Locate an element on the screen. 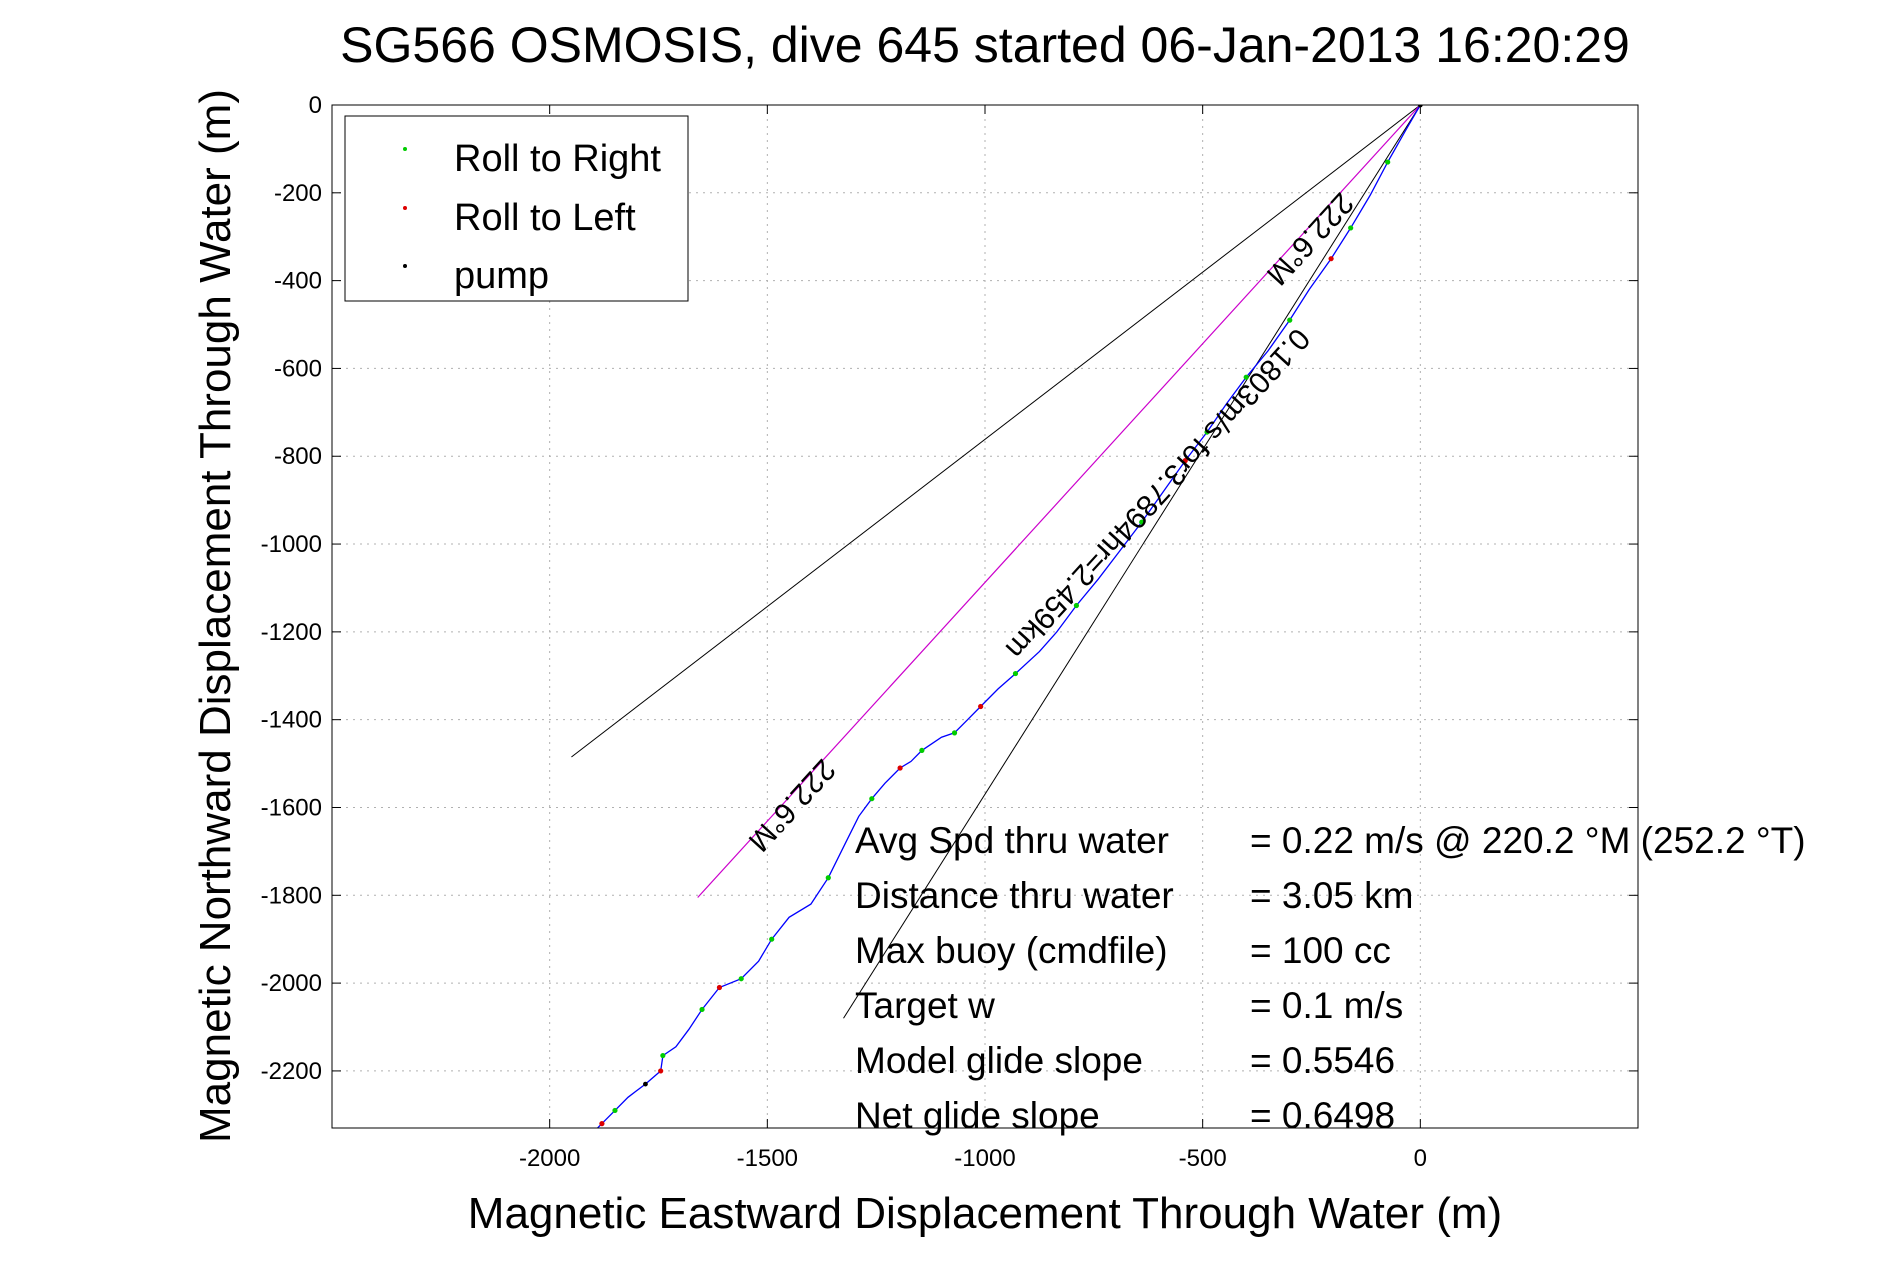 This screenshot has height=1262, width=1891. y-tick-label: -1800 is located at coordinates (291, 895).